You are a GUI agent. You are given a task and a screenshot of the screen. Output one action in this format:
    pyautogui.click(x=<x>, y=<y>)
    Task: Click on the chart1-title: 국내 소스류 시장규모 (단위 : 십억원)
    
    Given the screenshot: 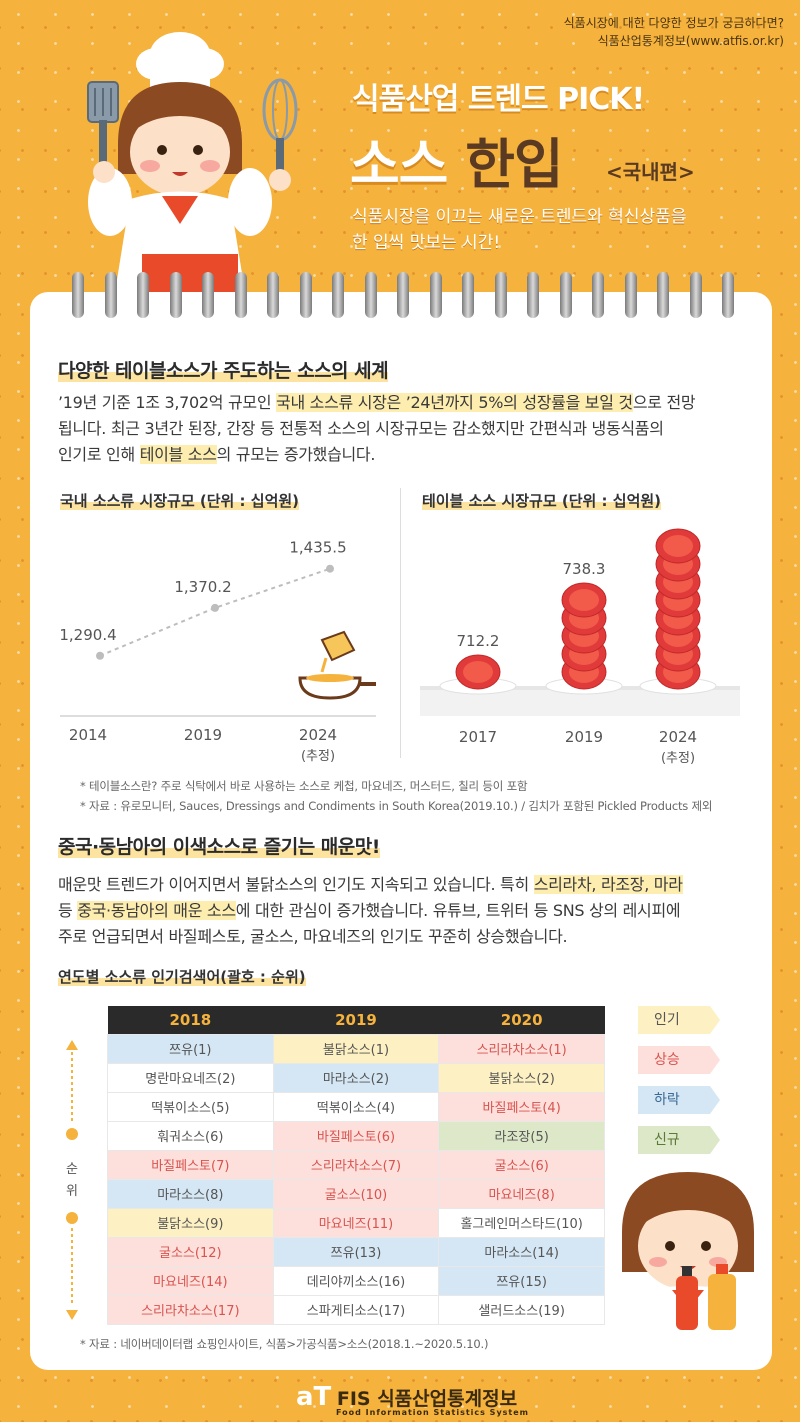 What is the action you would take?
    pyautogui.click(x=180, y=501)
    